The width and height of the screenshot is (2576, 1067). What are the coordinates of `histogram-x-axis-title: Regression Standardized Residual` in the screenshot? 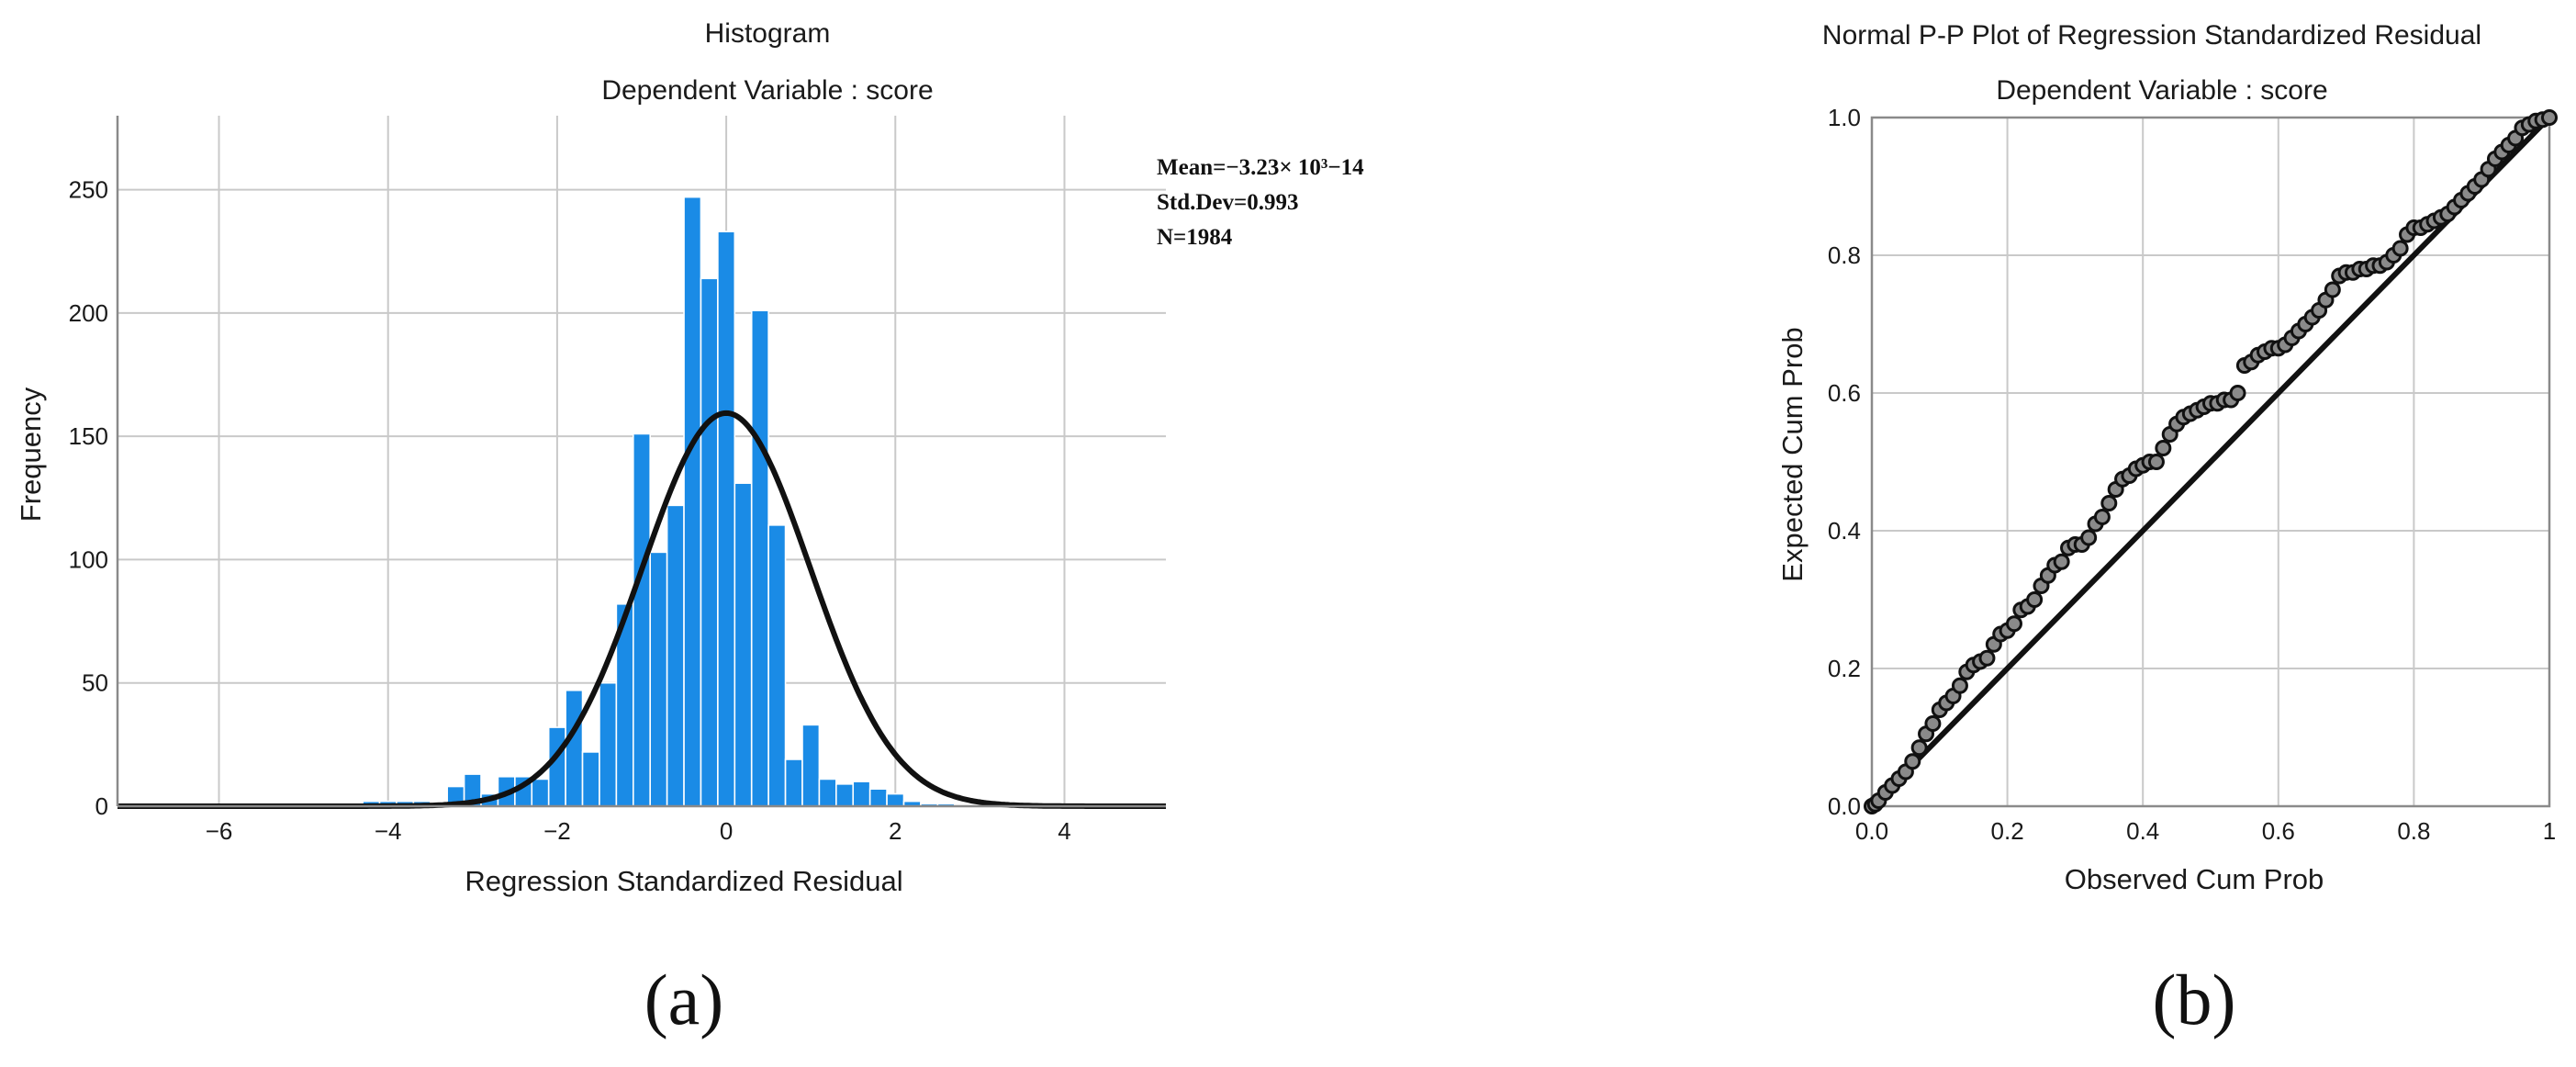 It's located at (683, 881).